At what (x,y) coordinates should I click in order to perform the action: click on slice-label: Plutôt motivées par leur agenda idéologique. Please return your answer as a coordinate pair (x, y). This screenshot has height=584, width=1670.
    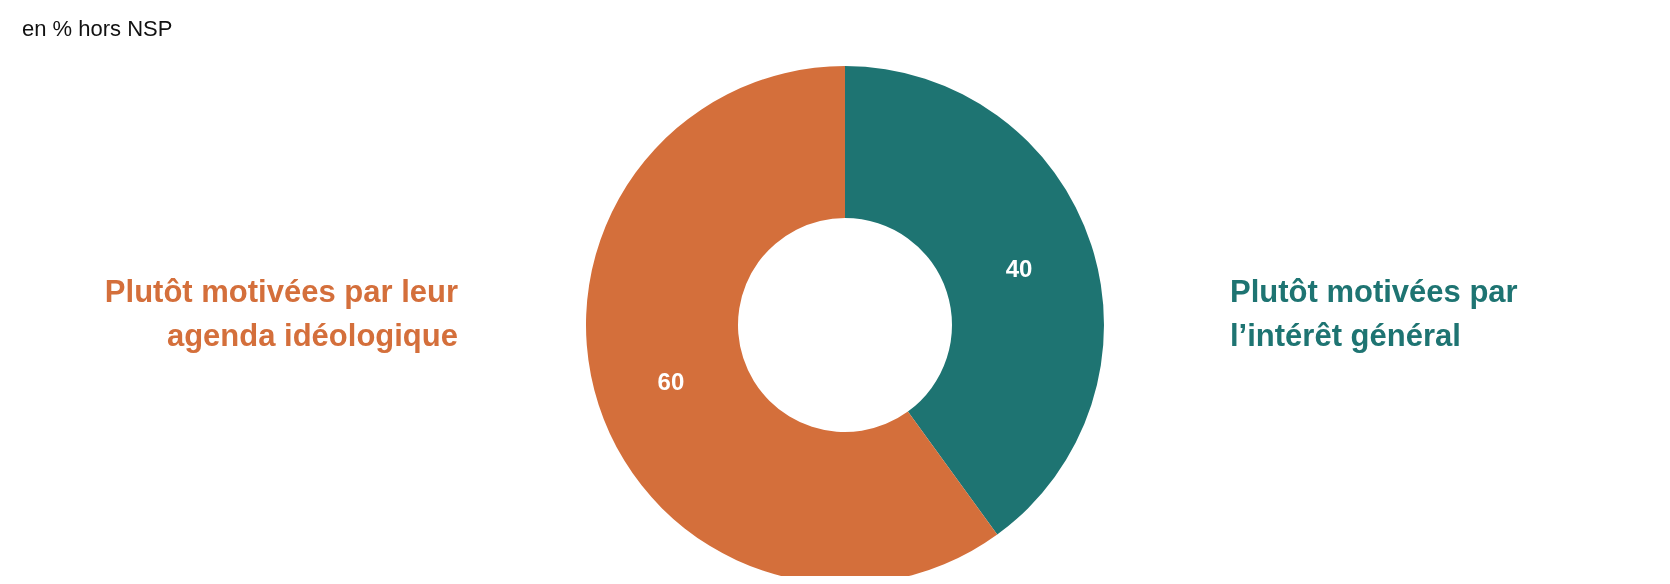
    Looking at the image, I should click on (280, 314).